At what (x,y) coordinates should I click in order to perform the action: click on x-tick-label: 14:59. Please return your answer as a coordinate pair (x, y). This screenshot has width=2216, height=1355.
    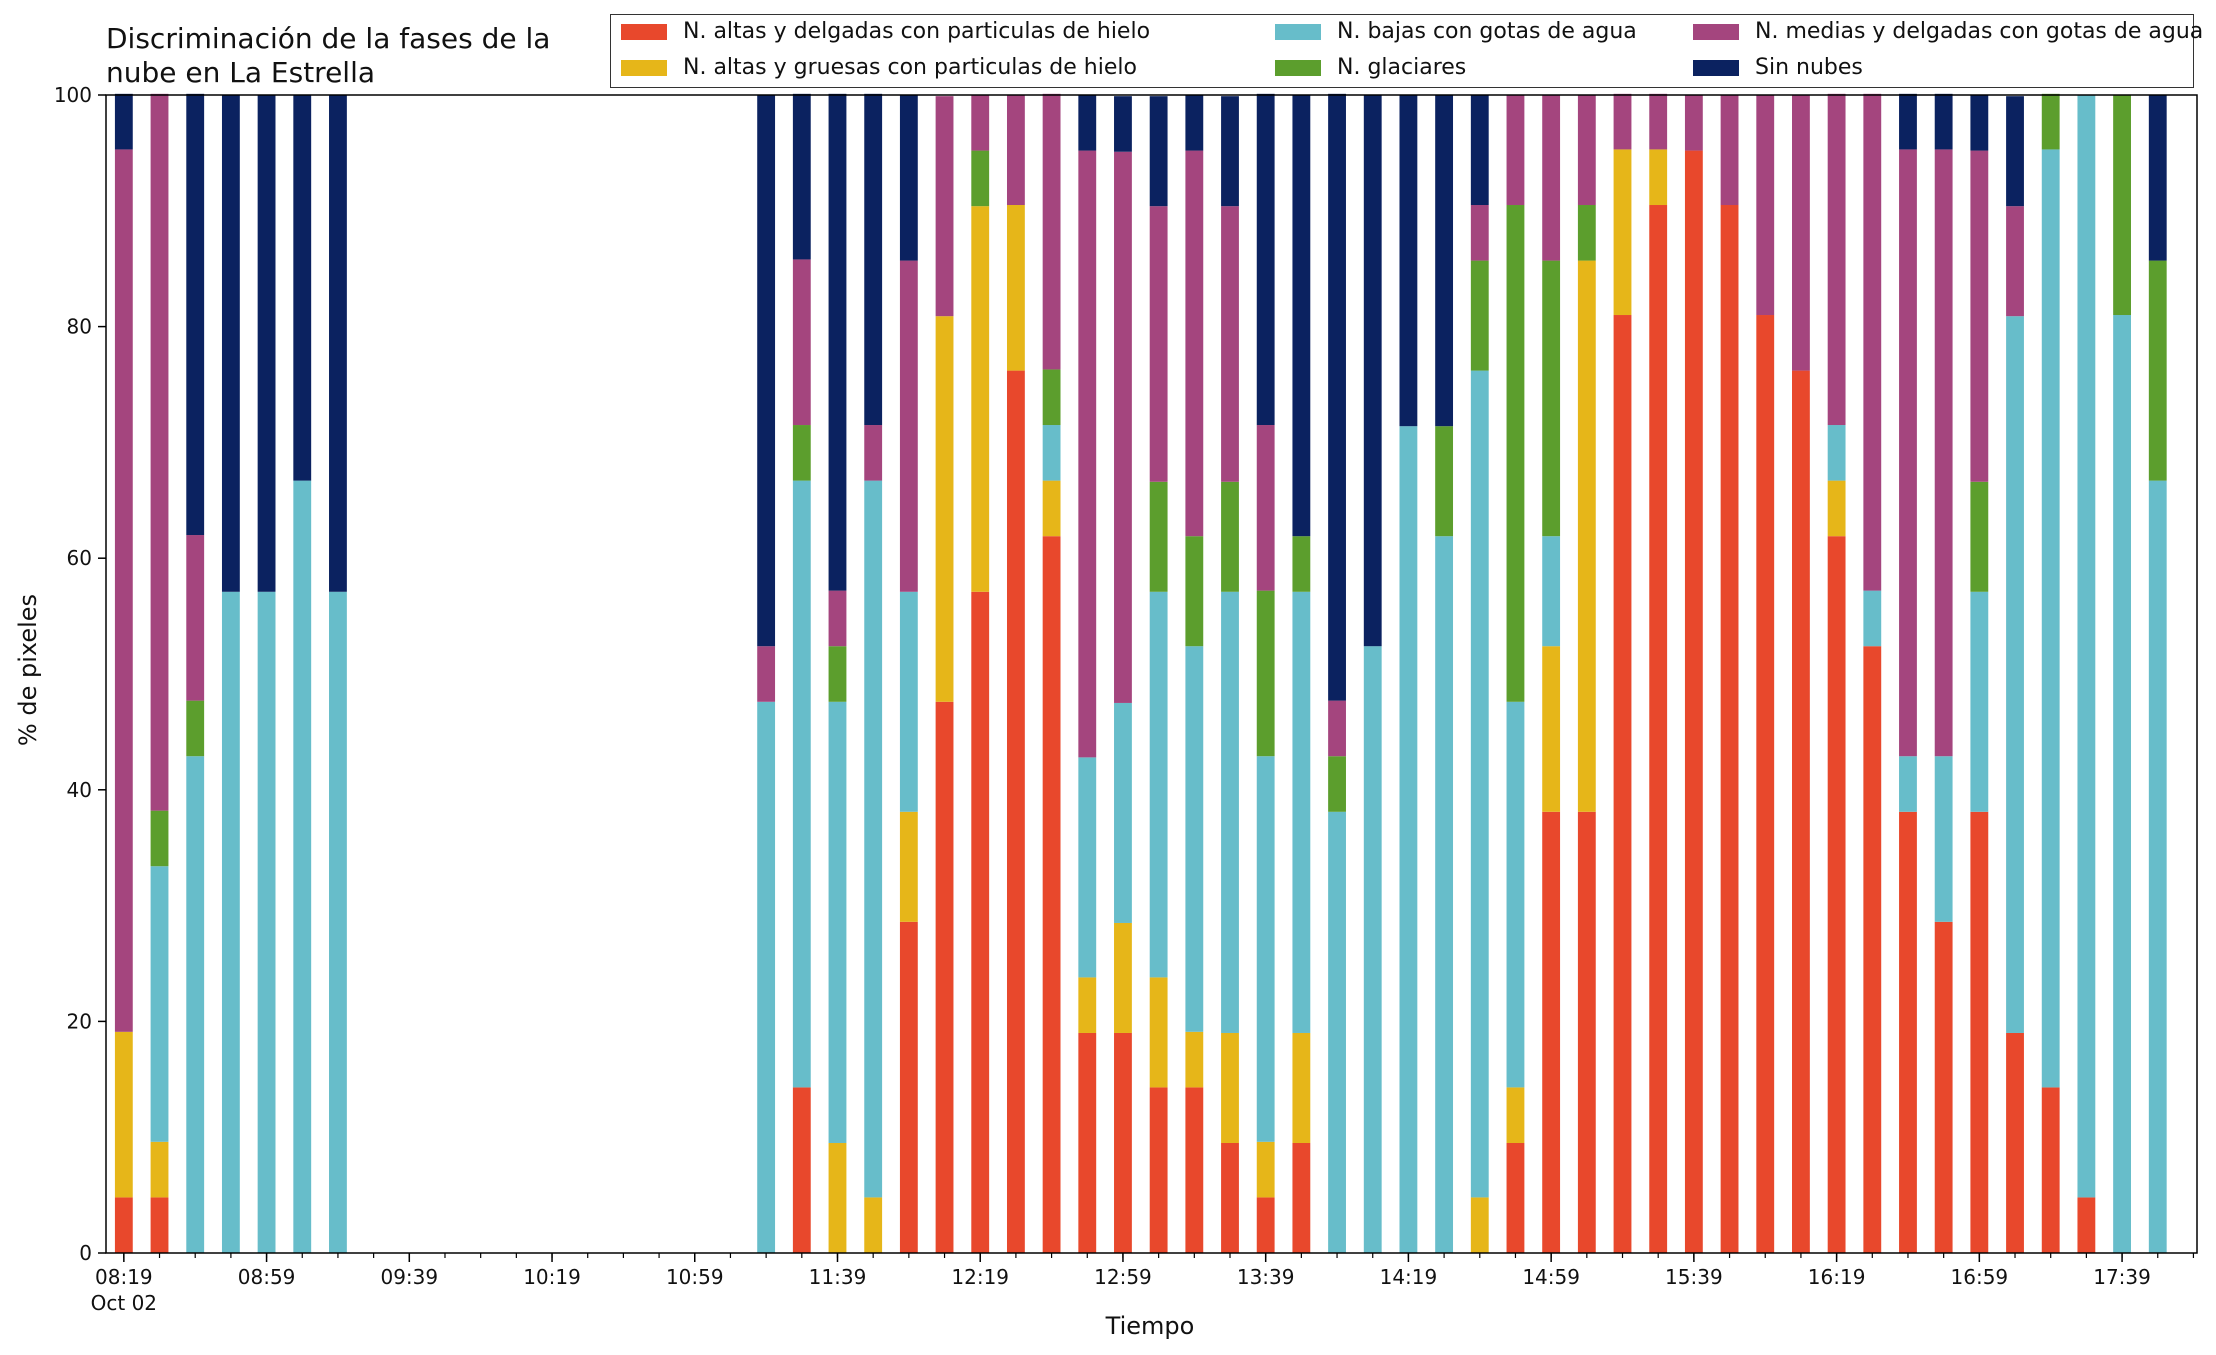
    Looking at the image, I should click on (1551, 1277).